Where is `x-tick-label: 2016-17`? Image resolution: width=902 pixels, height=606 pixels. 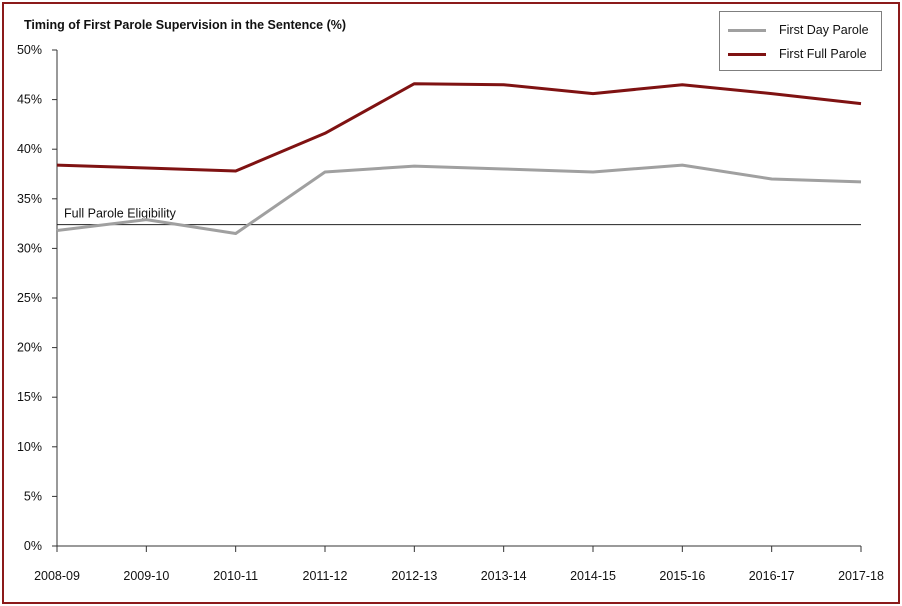 x-tick-label: 2016-17 is located at coordinates (772, 576).